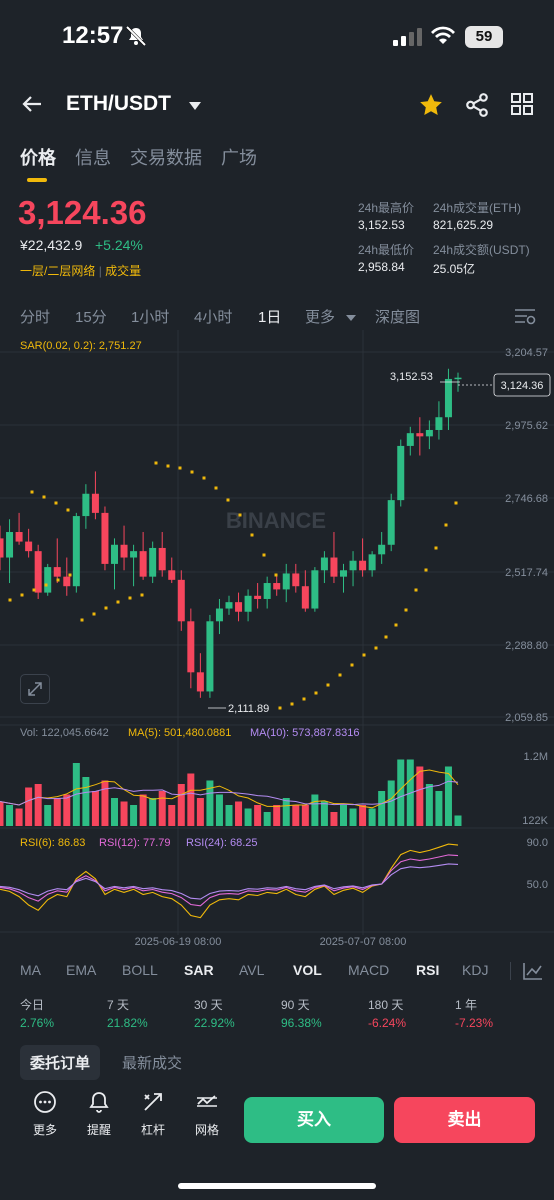  What do you see at coordinates (150, 317) in the screenshot?
I see `interval-1h: 1小时` at bounding box center [150, 317].